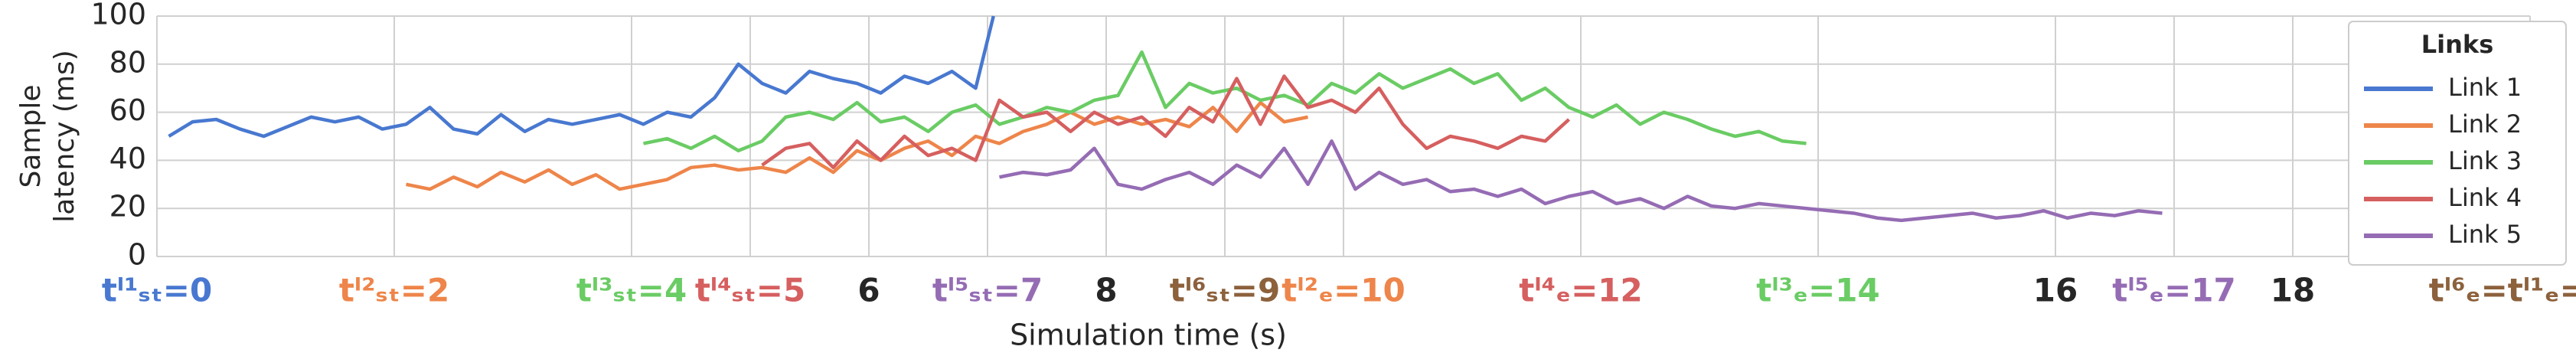  Describe the element at coordinates (64, 136) in the screenshot. I see `y-axis-label: latency (ms)` at that location.